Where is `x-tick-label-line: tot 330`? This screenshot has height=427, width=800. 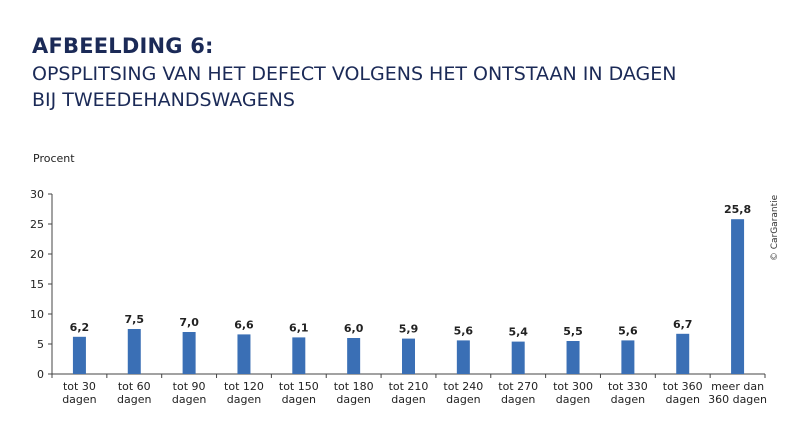
x-tick-label-line: tot 330 is located at coordinates (628, 386).